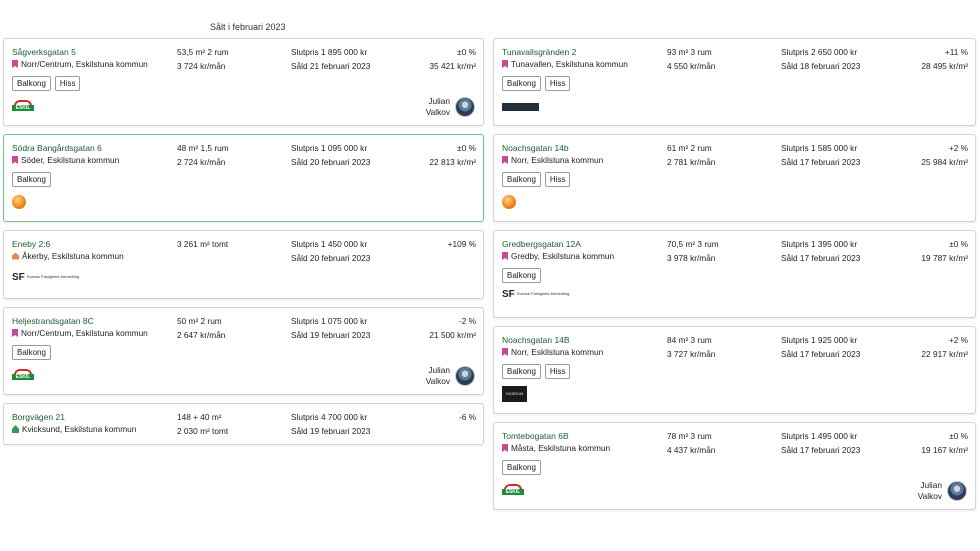 Image resolution: width=980 pixels, height=551 pixels. What do you see at coordinates (535, 148) in the screenshot?
I see `listing-address: Noachsgatan 14b` at bounding box center [535, 148].